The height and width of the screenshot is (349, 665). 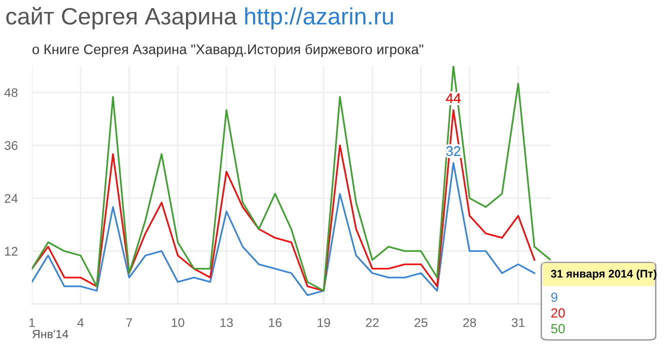 I want to click on x-tick-label: 10, so click(x=178, y=323).